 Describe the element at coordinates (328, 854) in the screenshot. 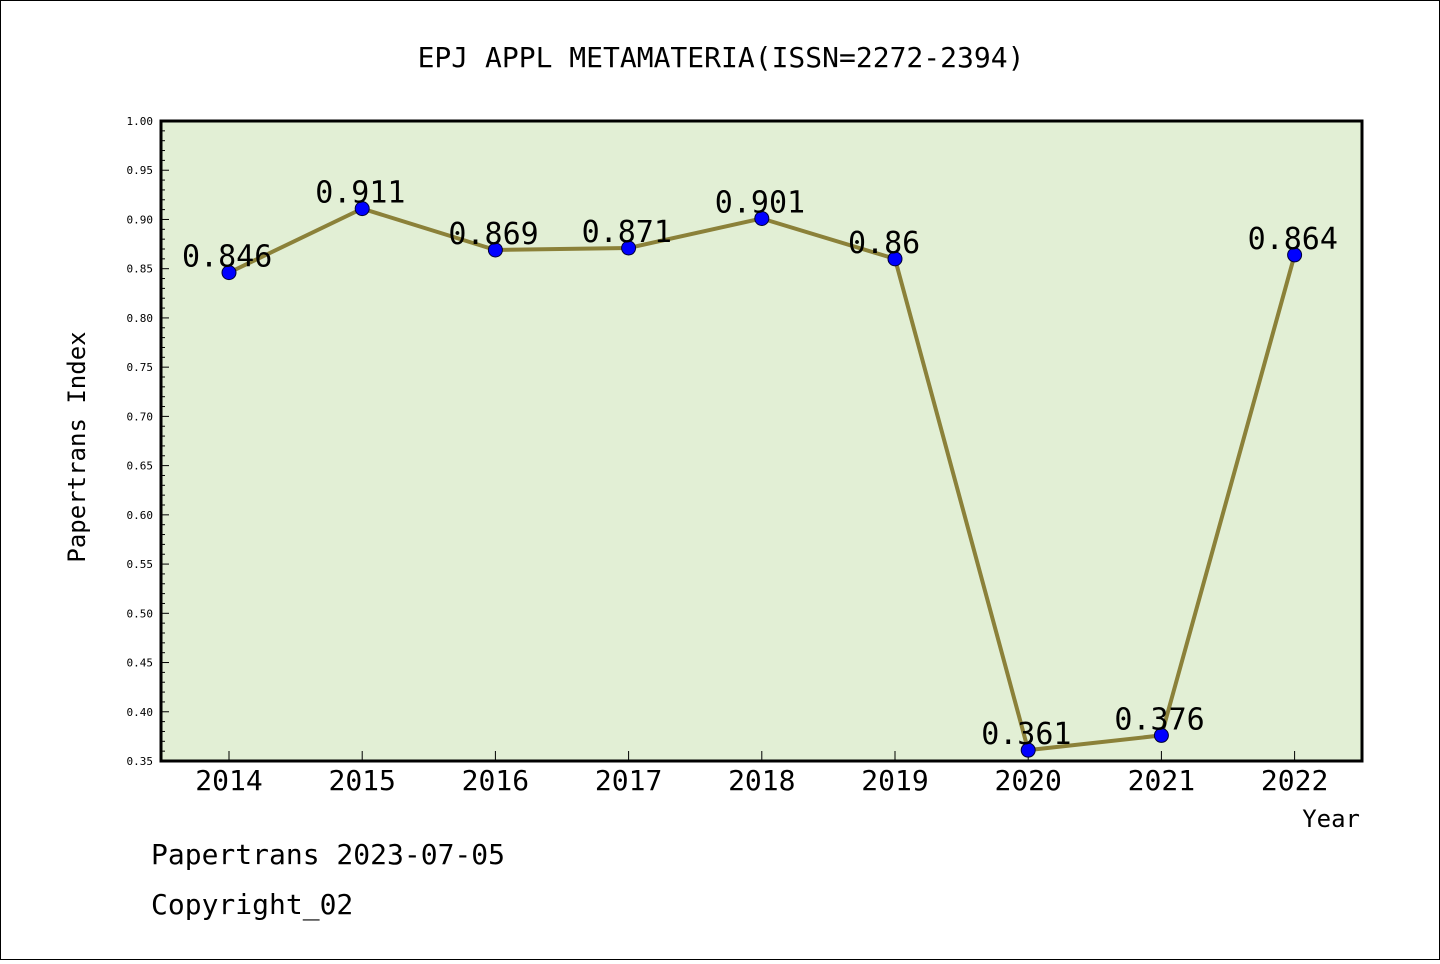

I see `footer-date: Papertrans 2023-07-05` at that location.